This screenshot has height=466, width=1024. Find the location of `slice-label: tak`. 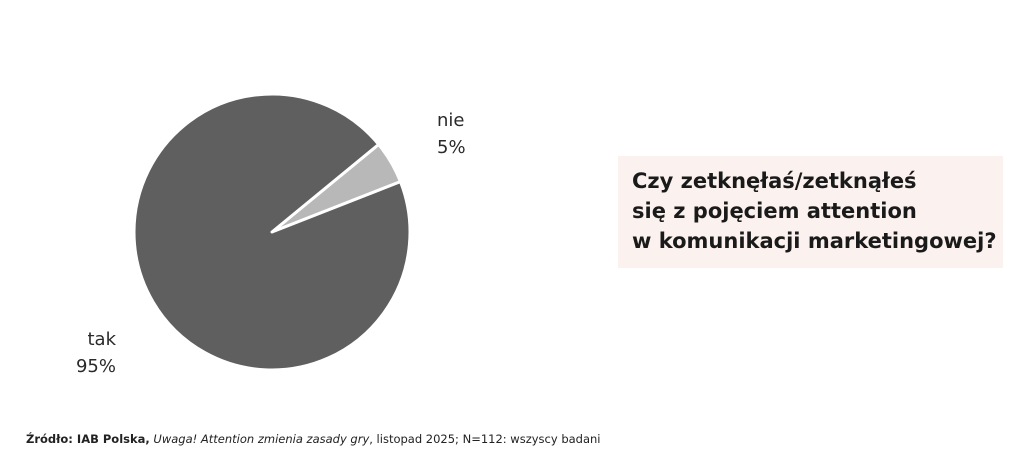

slice-label: tak is located at coordinates (101, 339).